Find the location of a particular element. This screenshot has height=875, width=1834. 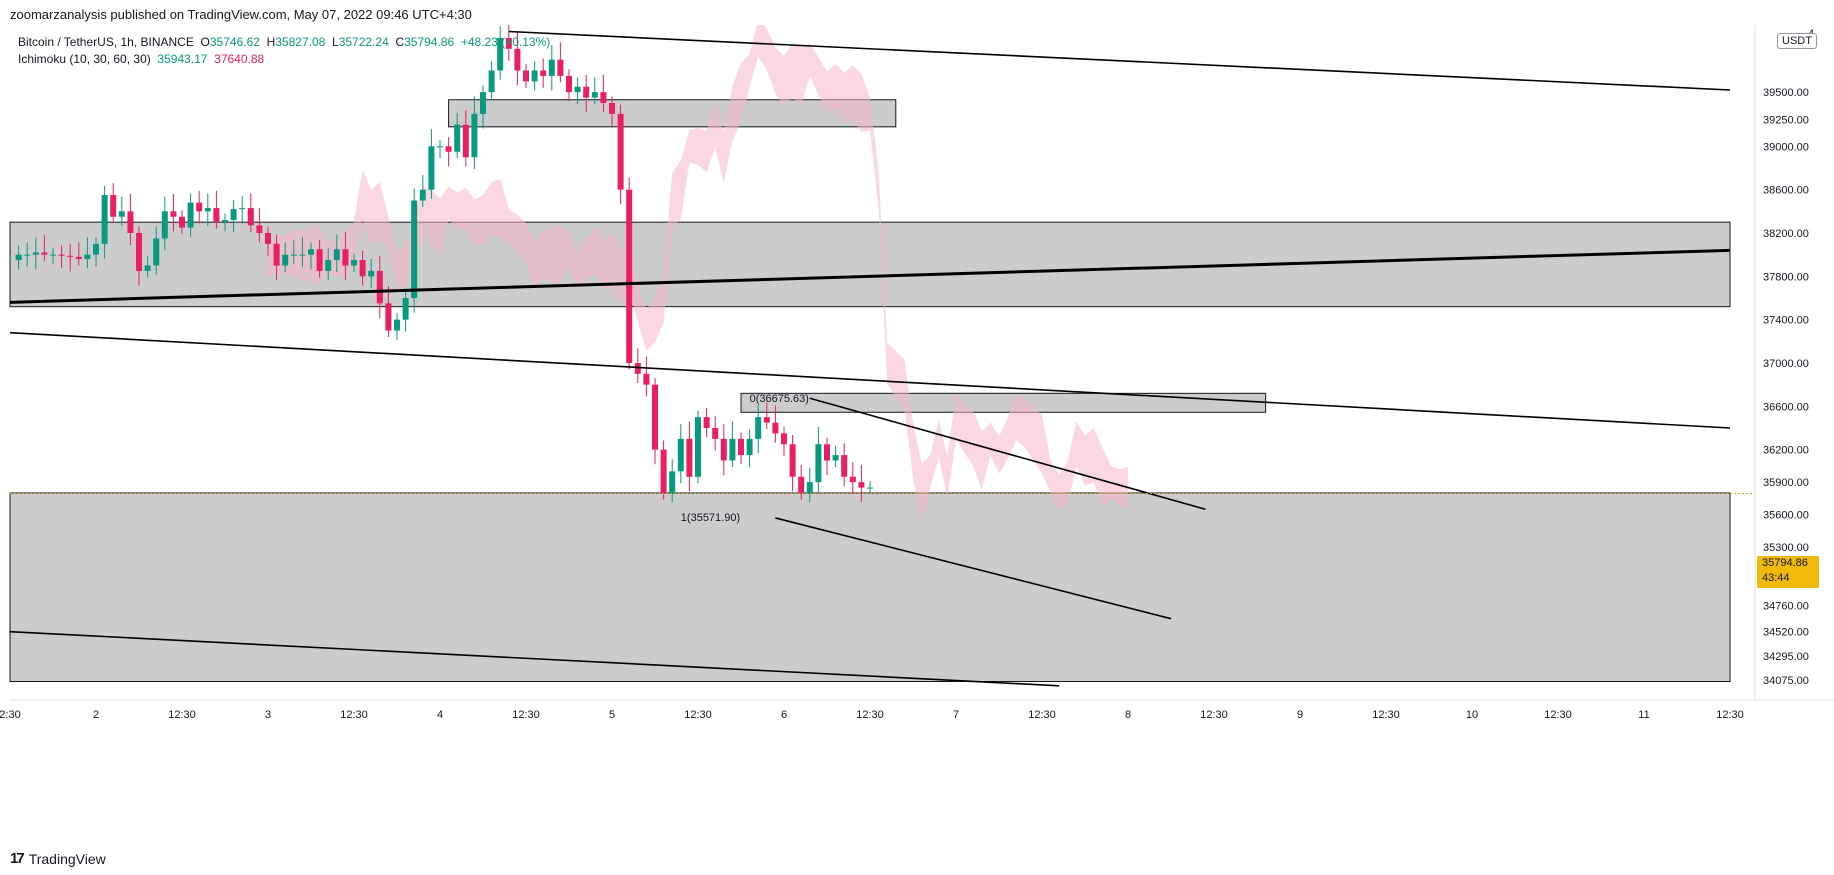

trendline-upper-channel is located at coordinates (1119, 60).